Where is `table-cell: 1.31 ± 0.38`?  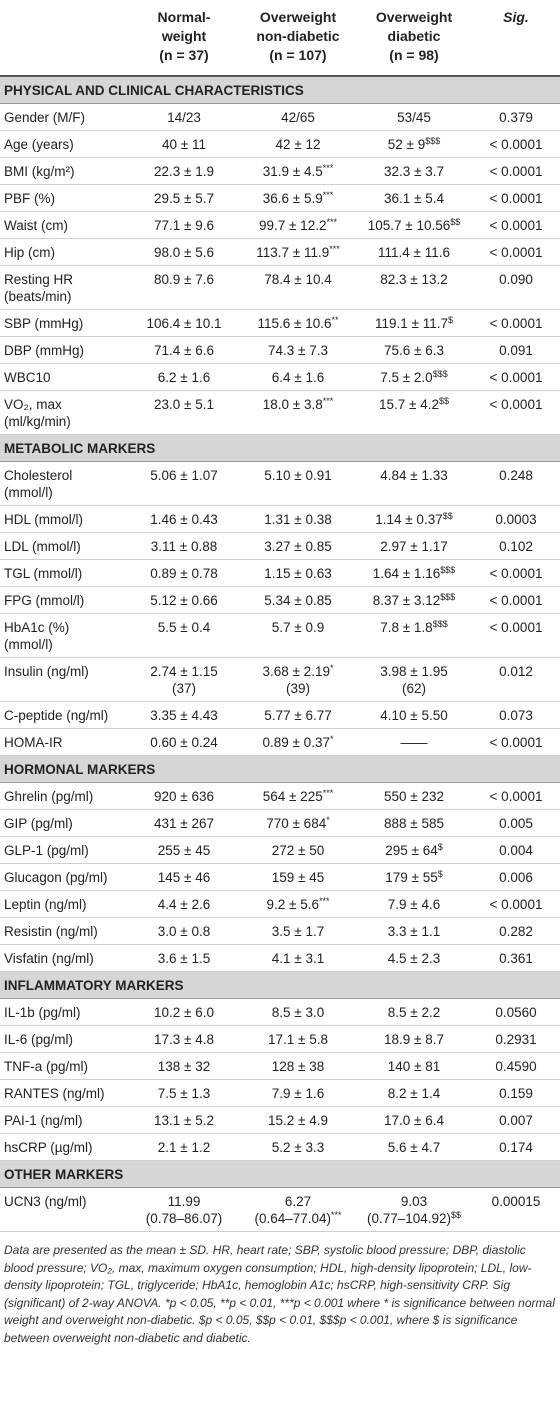 table-cell: 1.31 ± 0.38 is located at coordinates (298, 519).